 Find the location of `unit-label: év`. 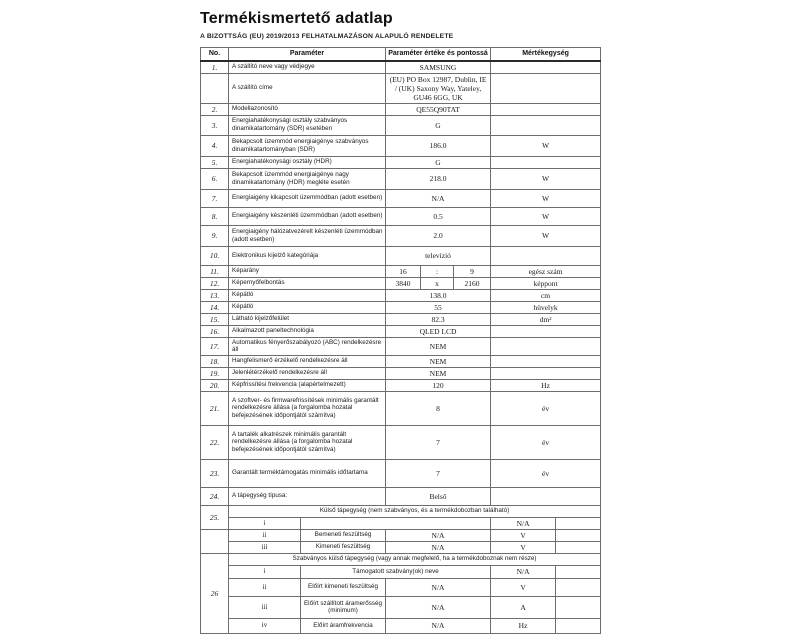

unit-label: év is located at coordinates (546, 442).